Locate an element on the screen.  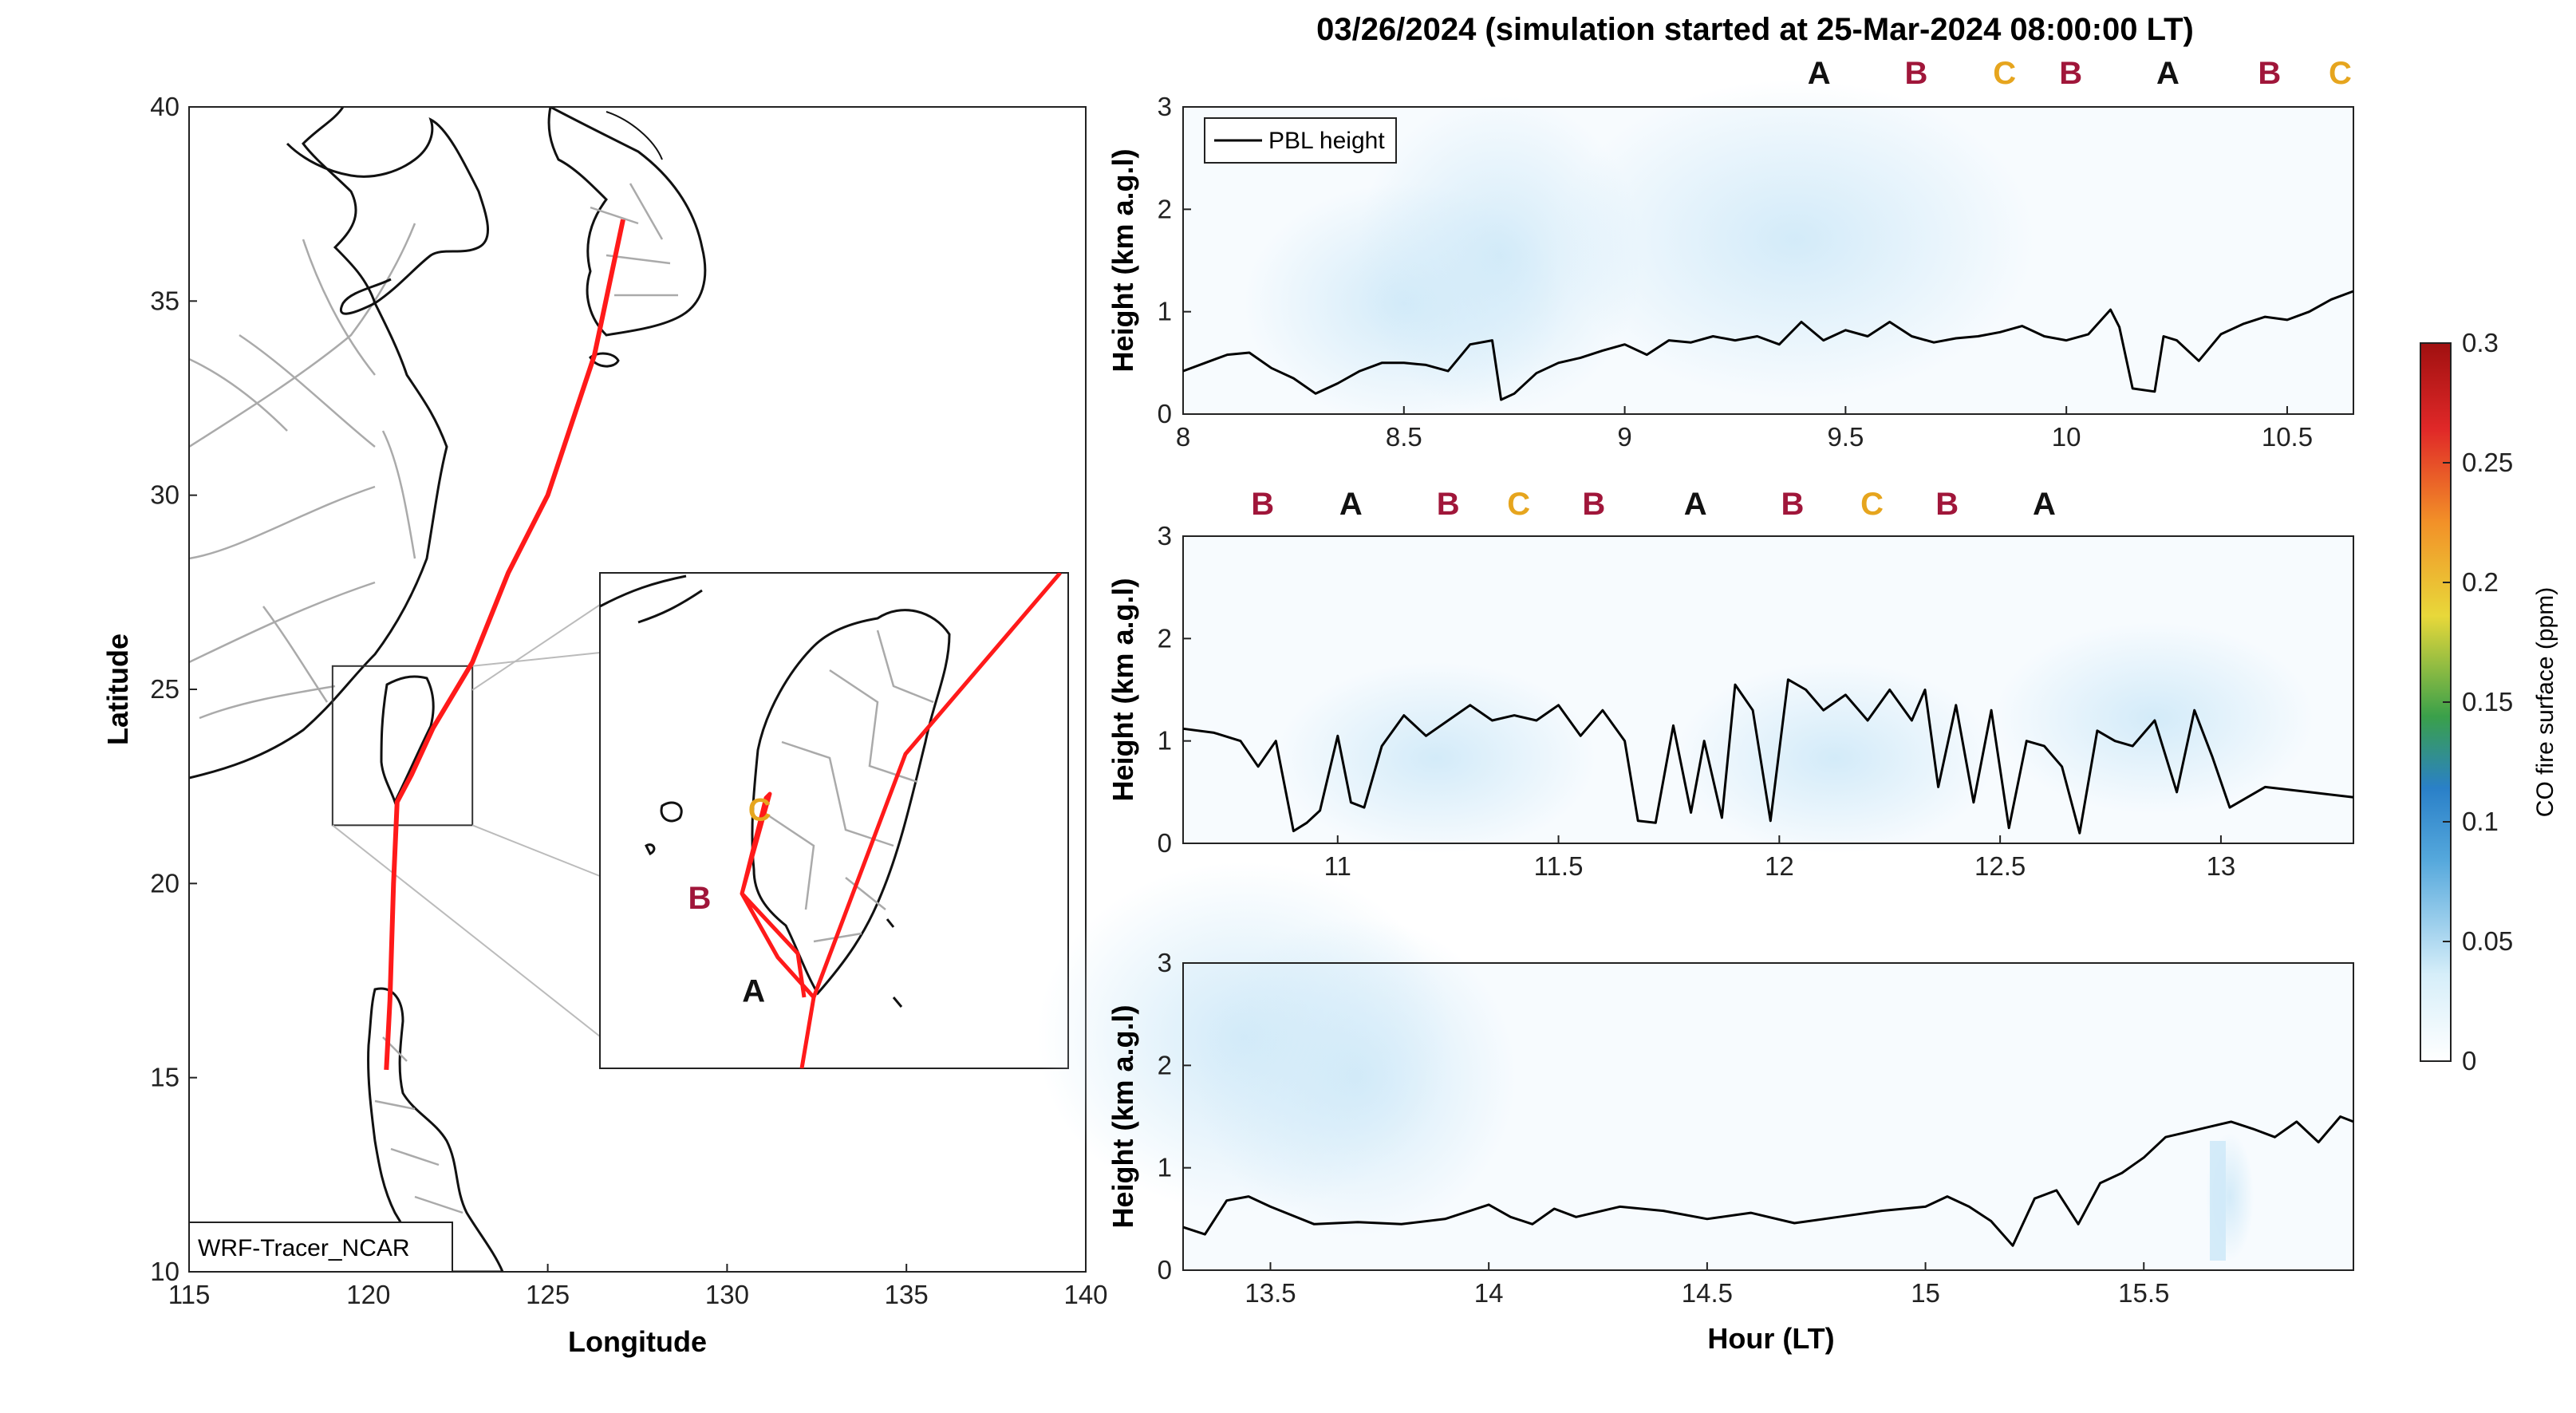
x-tick-label: 12.5 is located at coordinates (2000, 866).